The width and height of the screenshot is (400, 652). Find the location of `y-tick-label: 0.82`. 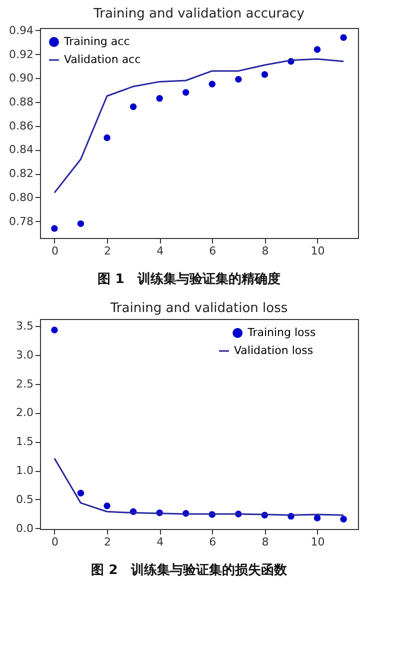

y-tick-label: 0.82 is located at coordinates (21, 173).